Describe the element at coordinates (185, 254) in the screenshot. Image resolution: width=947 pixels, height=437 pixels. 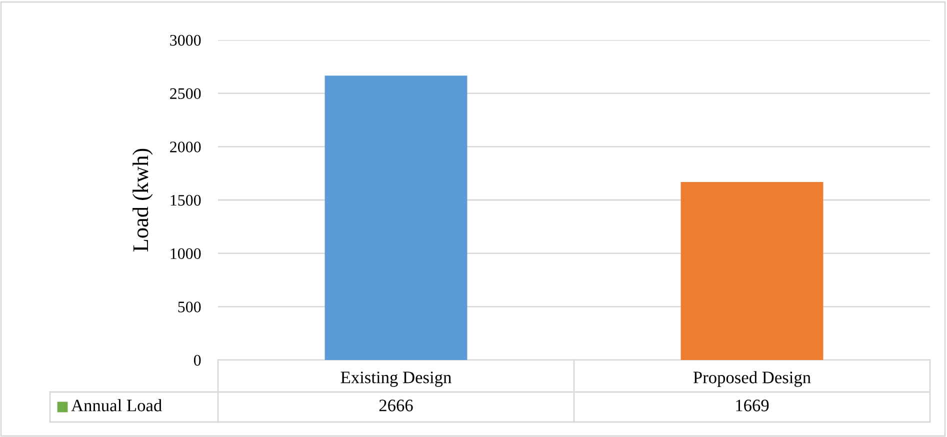
I see `y-tick-label: 1000` at that location.